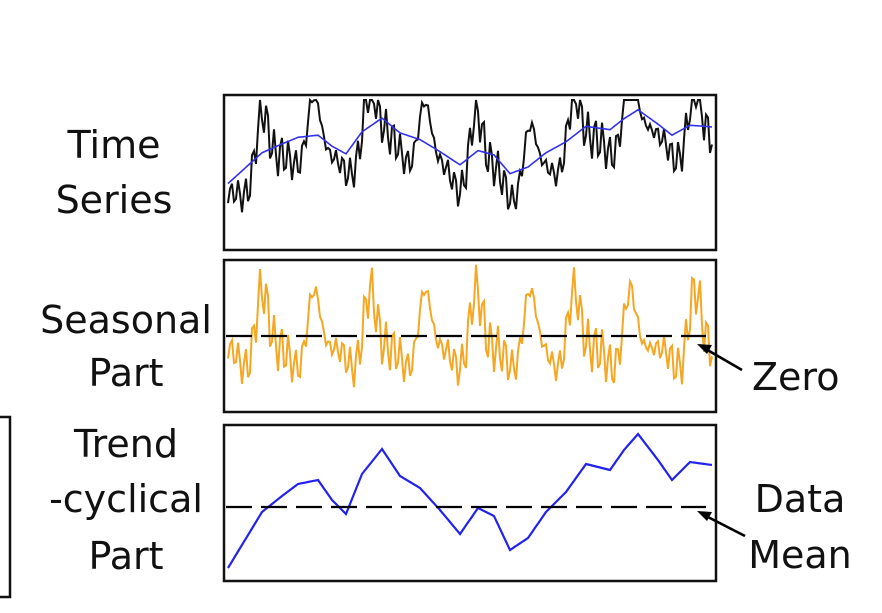 Image resolution: width=882 pixels, height=613 pixels. What do you see at coordinates (114, 145) in the screenshot?
I see `time-series-label-line1: Time` at bounding box center [114, 145].